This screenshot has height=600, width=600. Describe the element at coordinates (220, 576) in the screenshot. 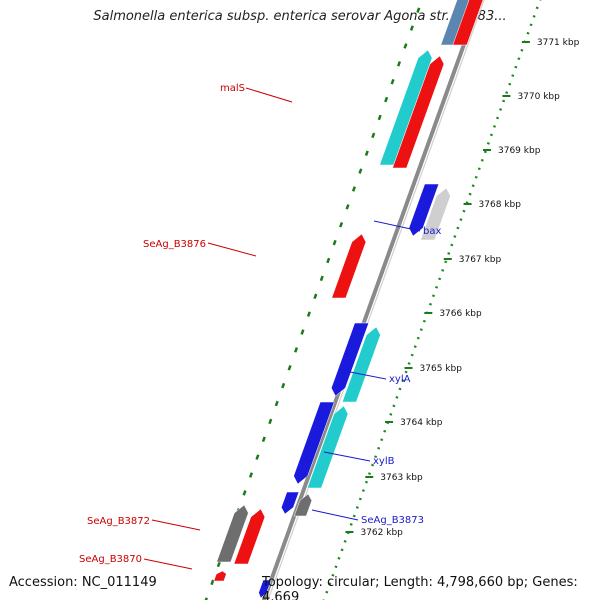

I see `gene-SeAg_B3870` at that location.